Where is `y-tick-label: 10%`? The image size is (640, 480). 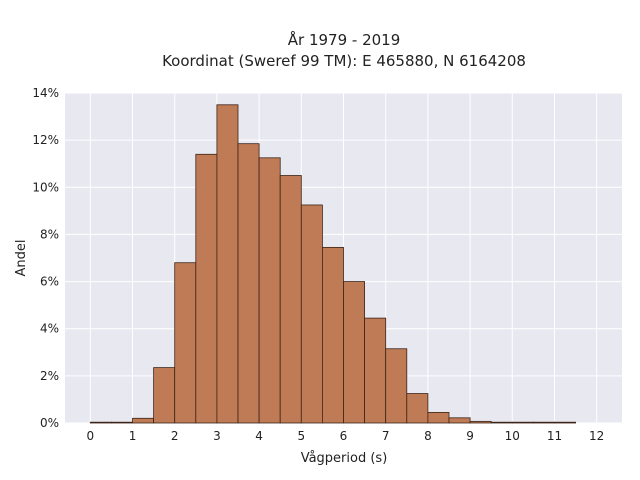
y-tick-label: 10% is located at coordinates (45, 187).